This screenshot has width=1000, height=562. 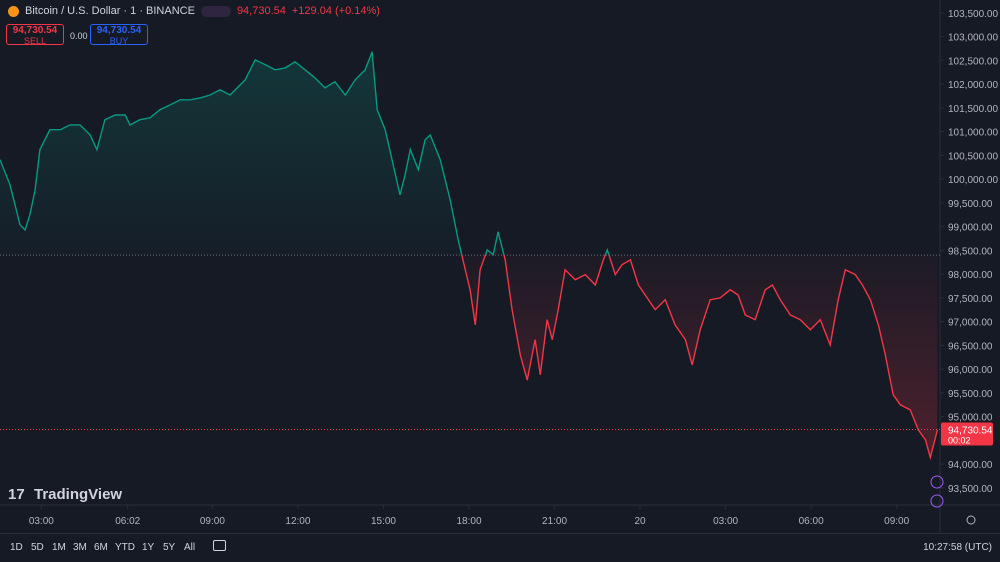 I want to click on sell-label: SELL, so click(x=35, y=41).